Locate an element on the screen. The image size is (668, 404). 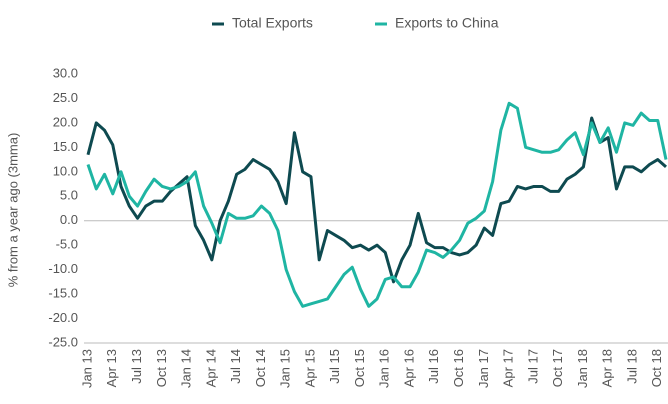
x-tick-label: Apr 17 is located at coordinates (508, 368).